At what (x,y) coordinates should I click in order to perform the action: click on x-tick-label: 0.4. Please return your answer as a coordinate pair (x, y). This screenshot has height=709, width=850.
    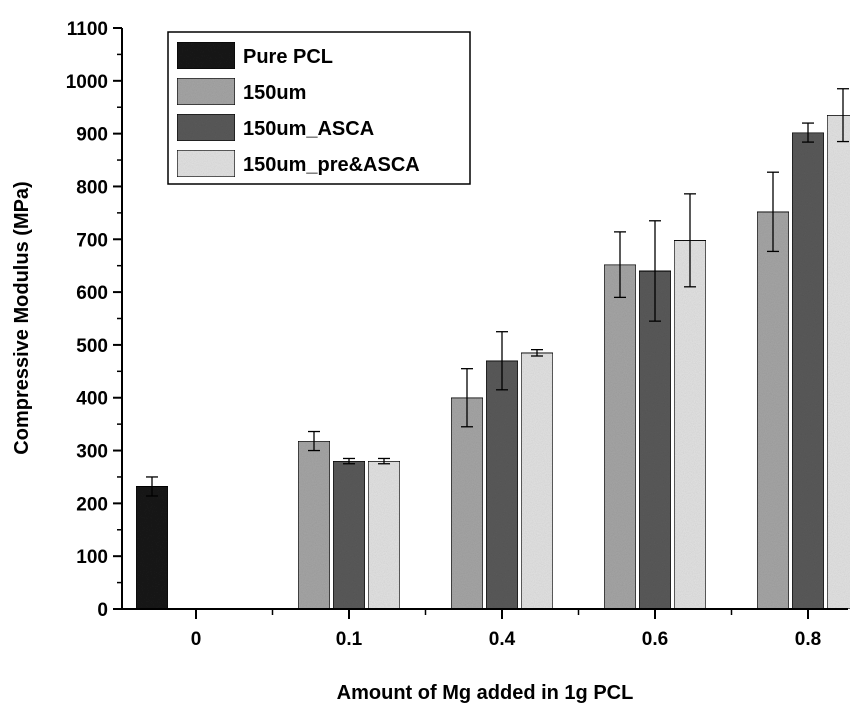
    Looking at the image, I should click on (502, 639).